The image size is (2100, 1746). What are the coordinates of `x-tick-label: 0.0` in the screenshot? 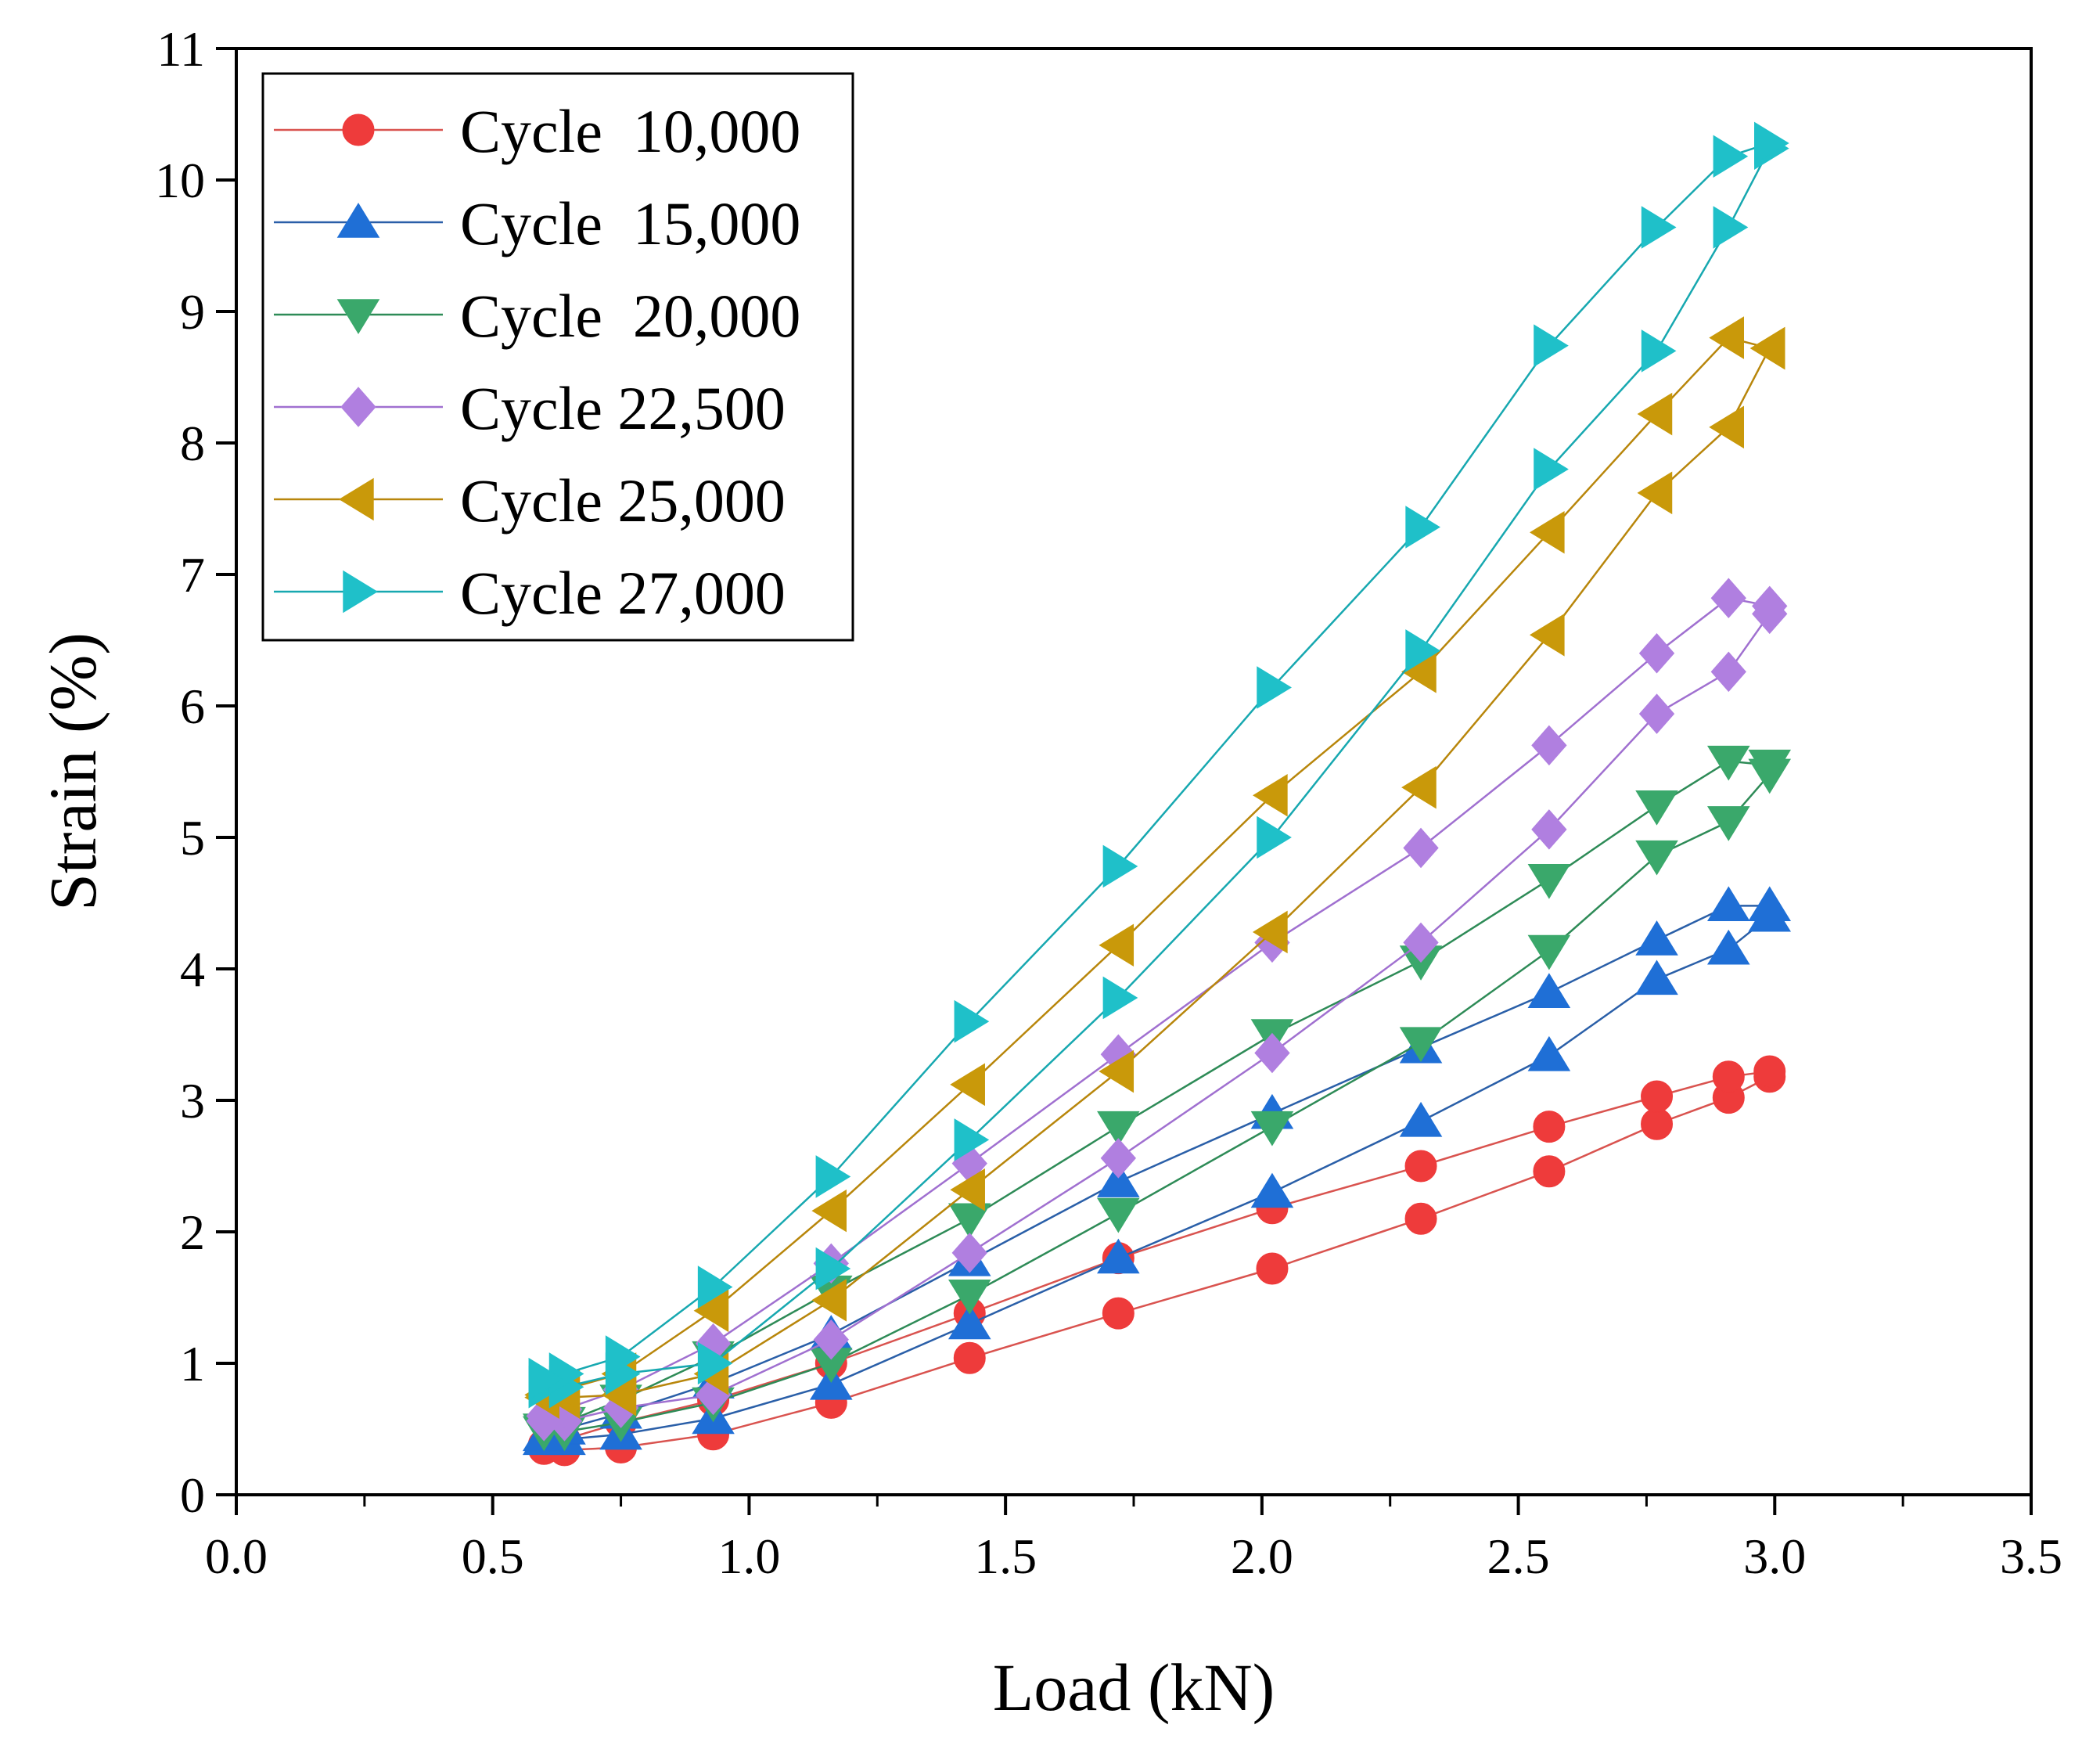 It's located at (236, 1556).